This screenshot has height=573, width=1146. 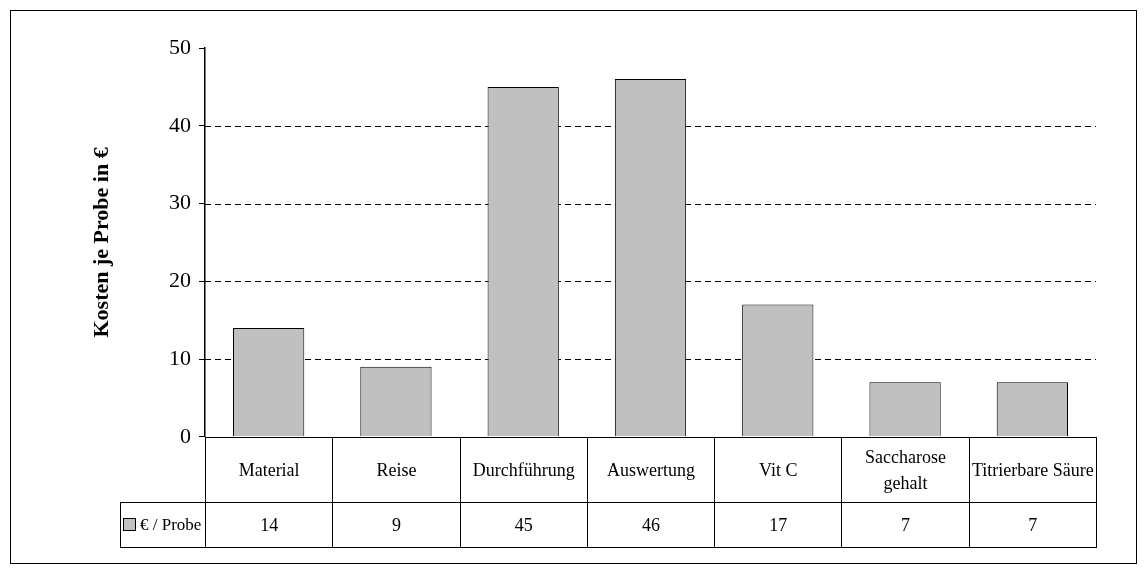 I want to click on x-tick-label: Reise, so click(x=396, y=469).